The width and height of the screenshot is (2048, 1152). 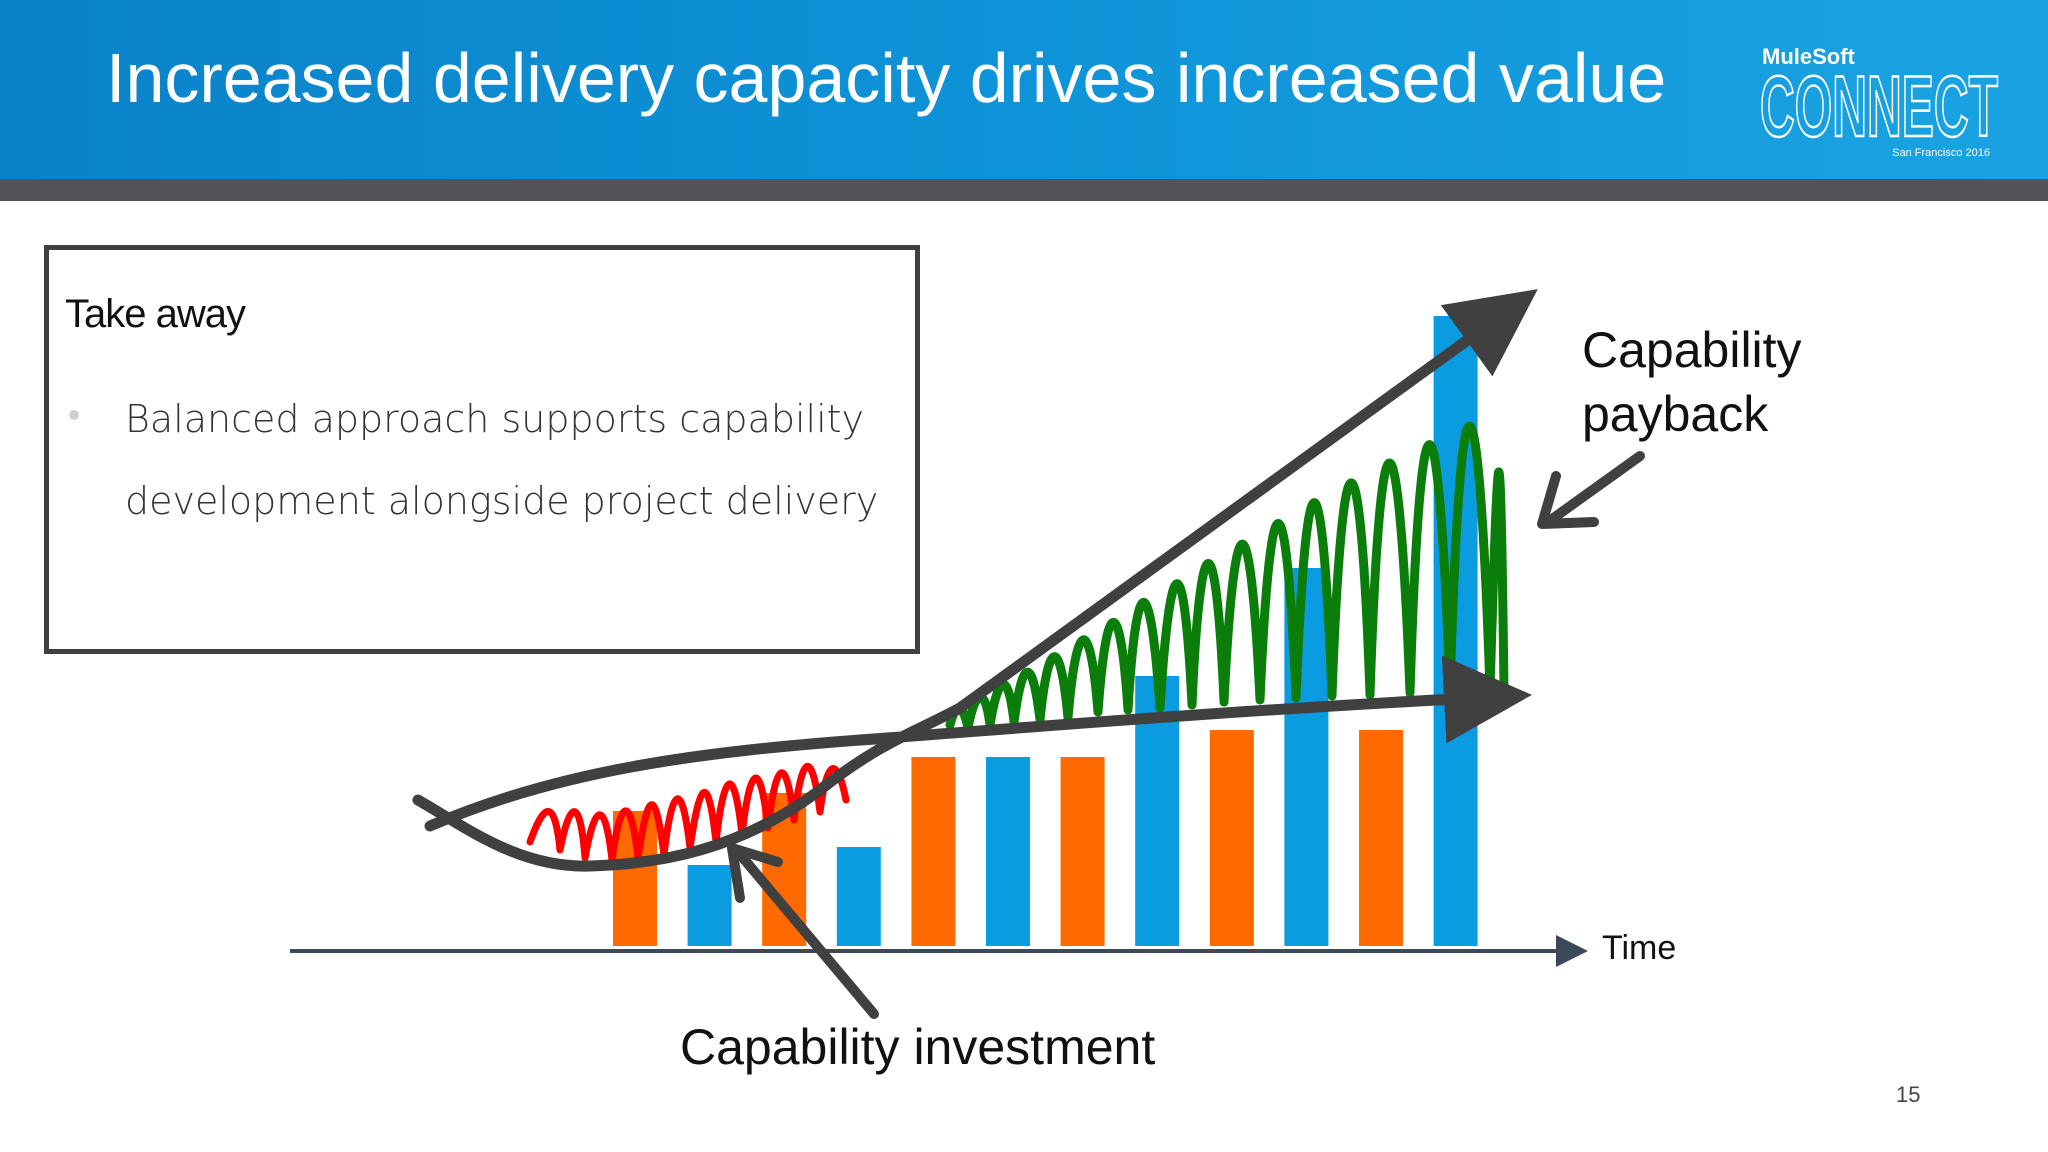 What do you see at coordinates (1941, 153) in the screenshot?
I see `logo-event-text: San Francisco 2016` at bounding box center [1941, 153].